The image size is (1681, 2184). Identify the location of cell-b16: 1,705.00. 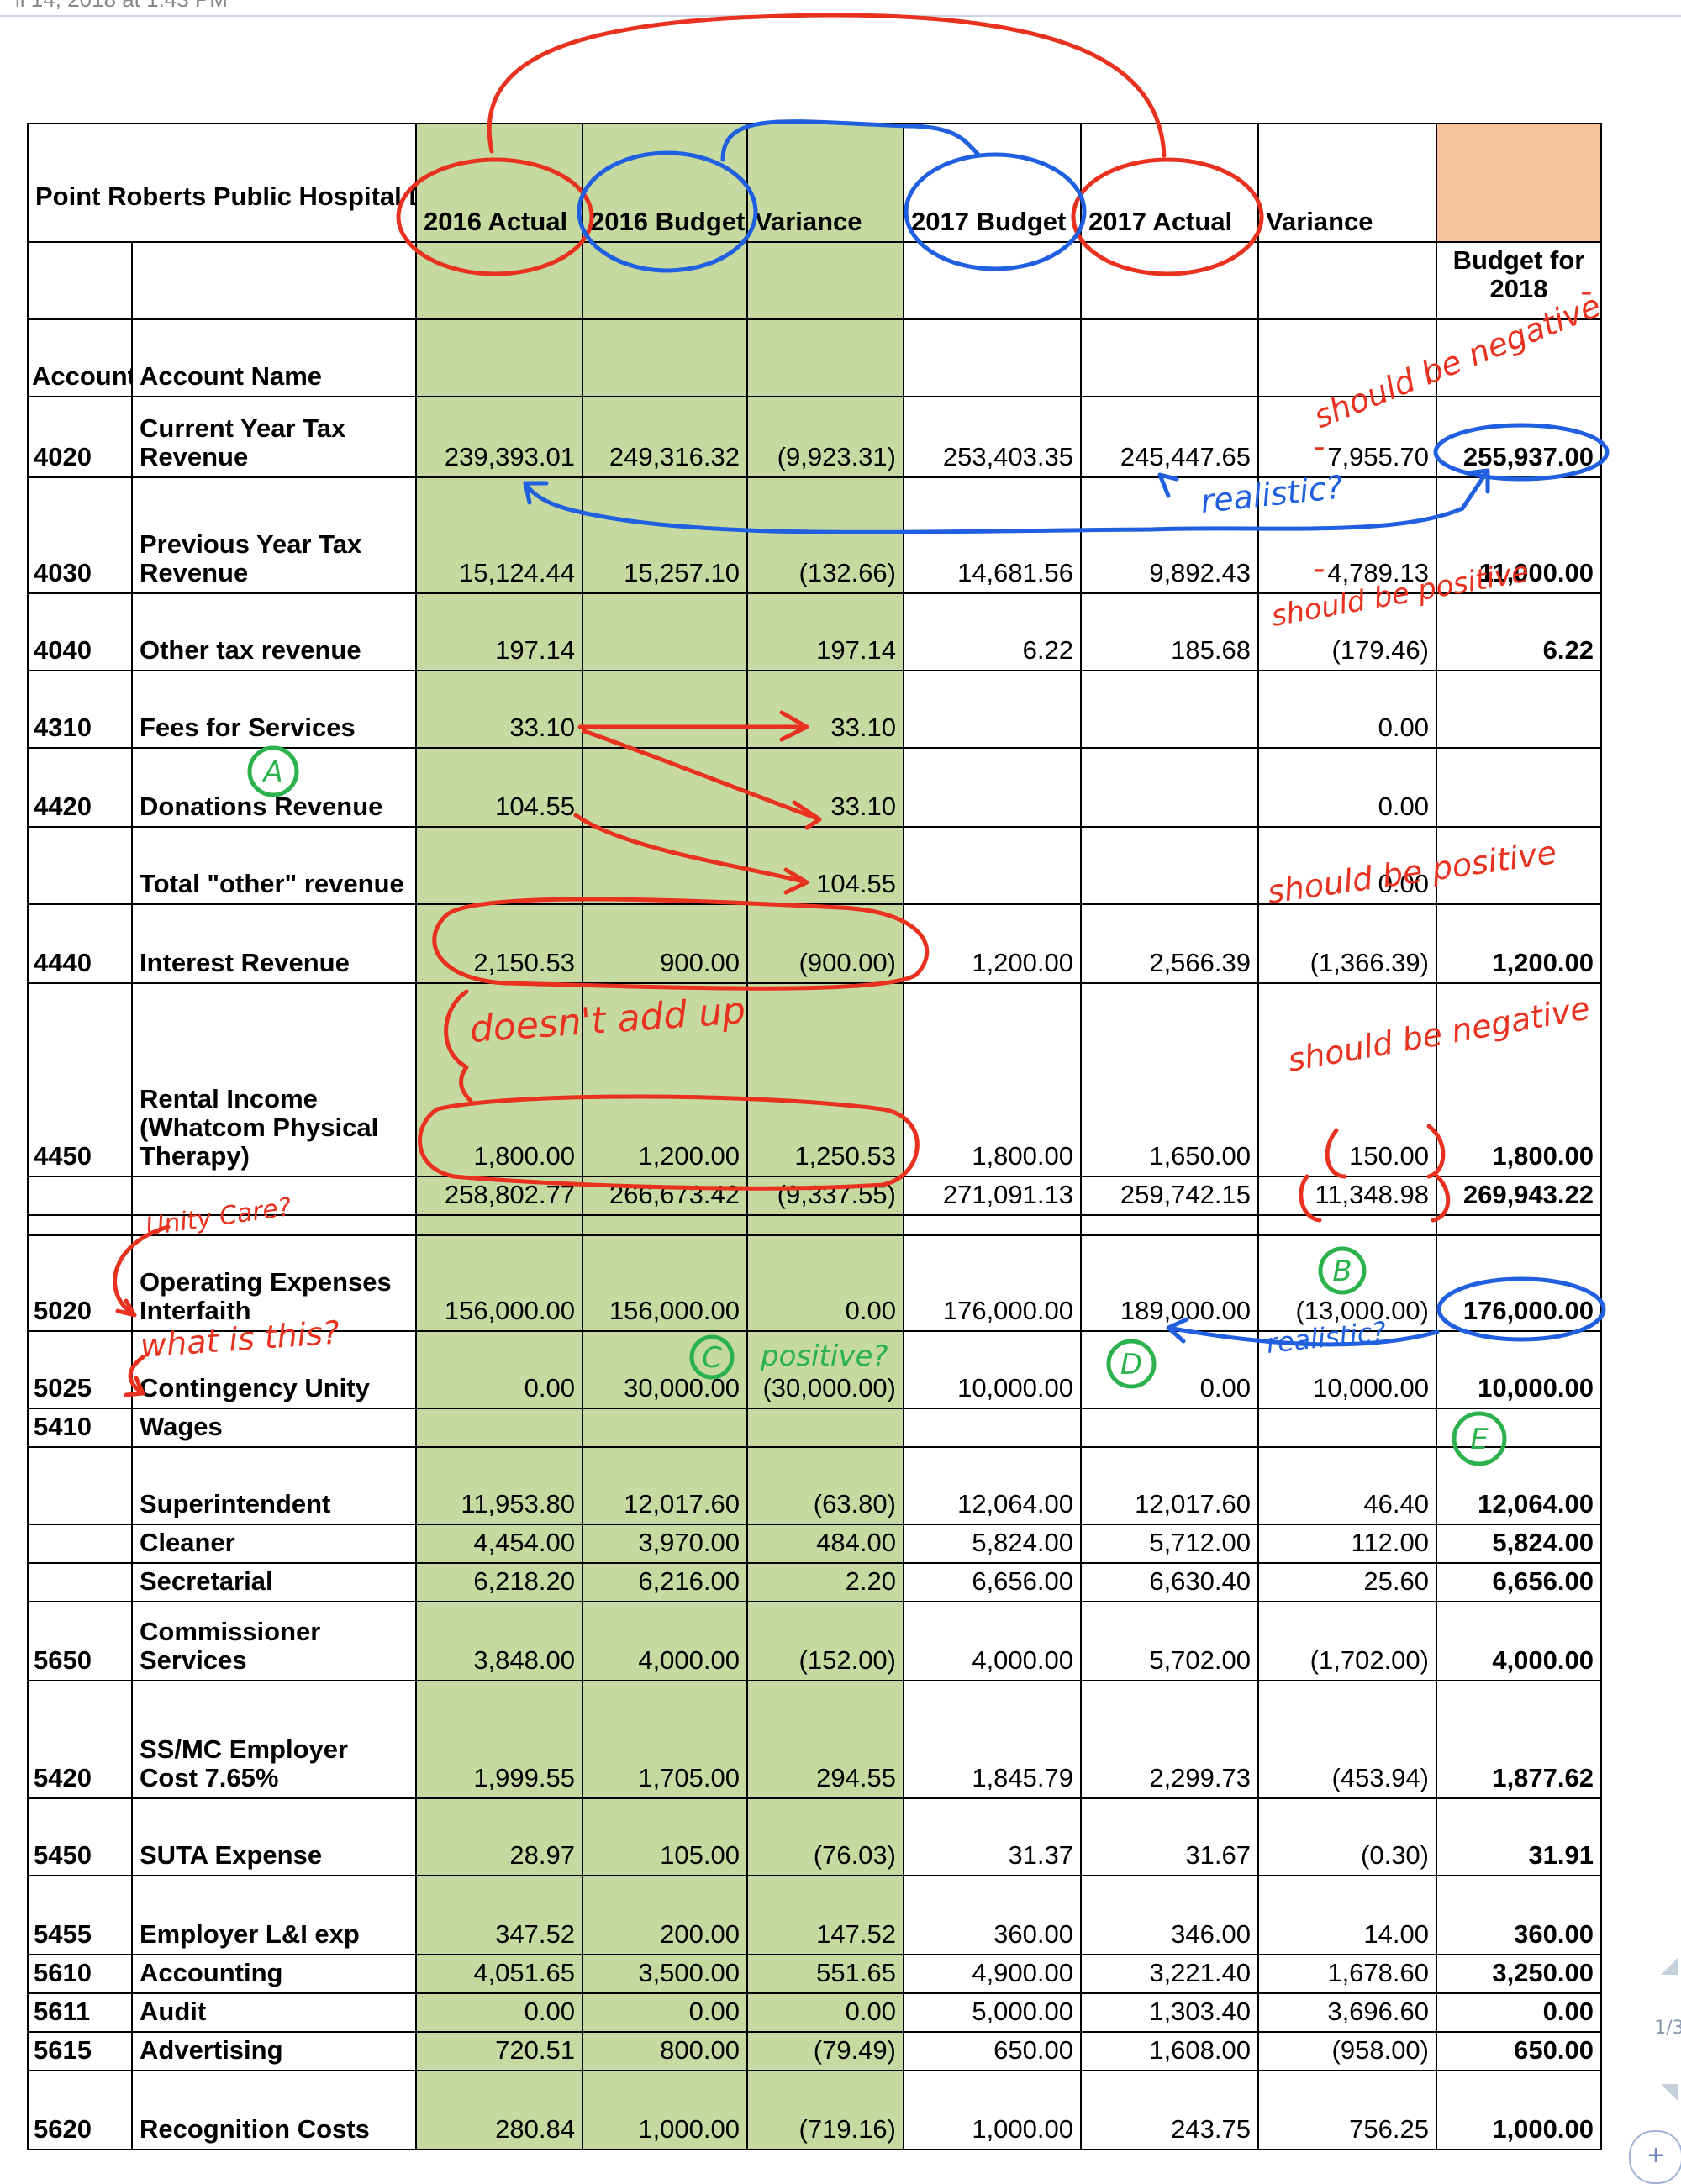
(665, 1739).